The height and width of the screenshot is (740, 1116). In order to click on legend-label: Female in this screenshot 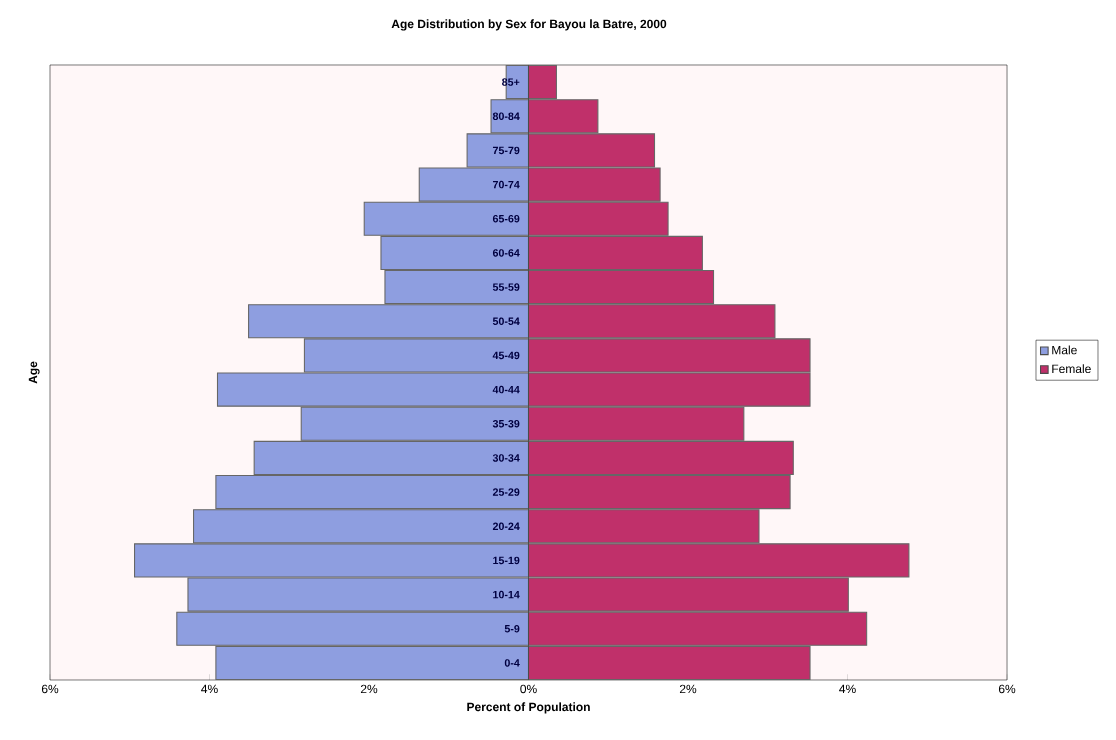, I will do `click(1071, 369)`.